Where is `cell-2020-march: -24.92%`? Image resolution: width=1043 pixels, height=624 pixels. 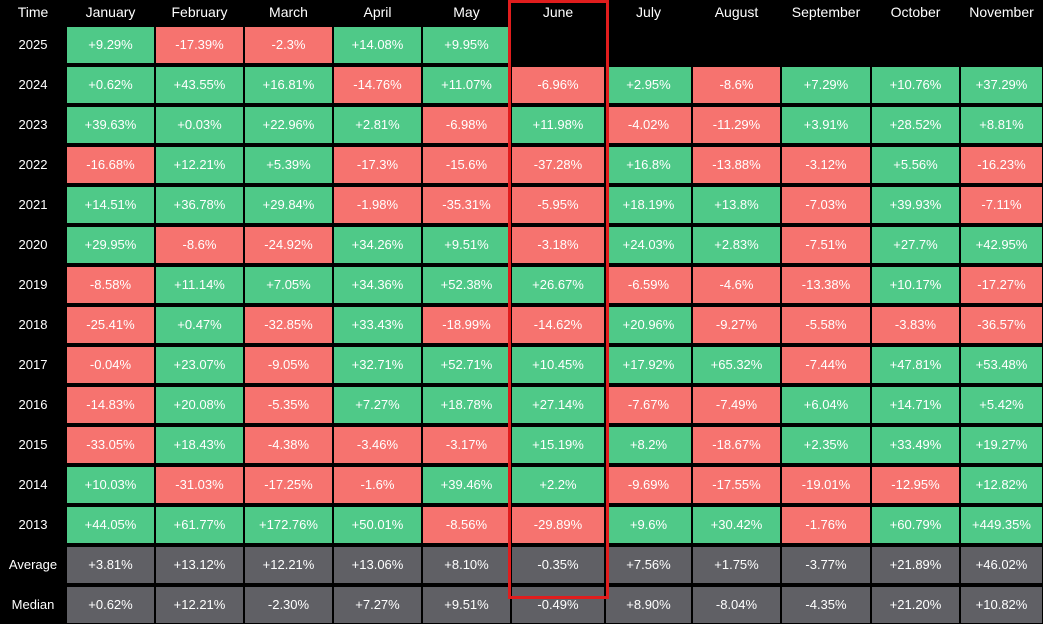
cell-2020-march: -24.92% is located at coordinates (288, 244).